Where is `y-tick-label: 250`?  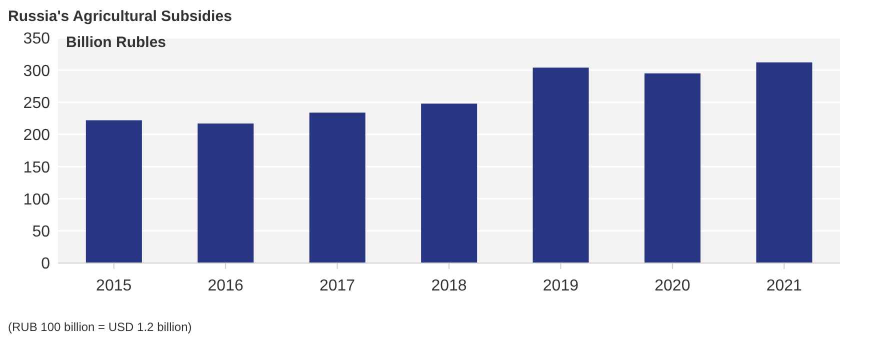 y-tick-label: 250 is located at coordinates (36, 103).